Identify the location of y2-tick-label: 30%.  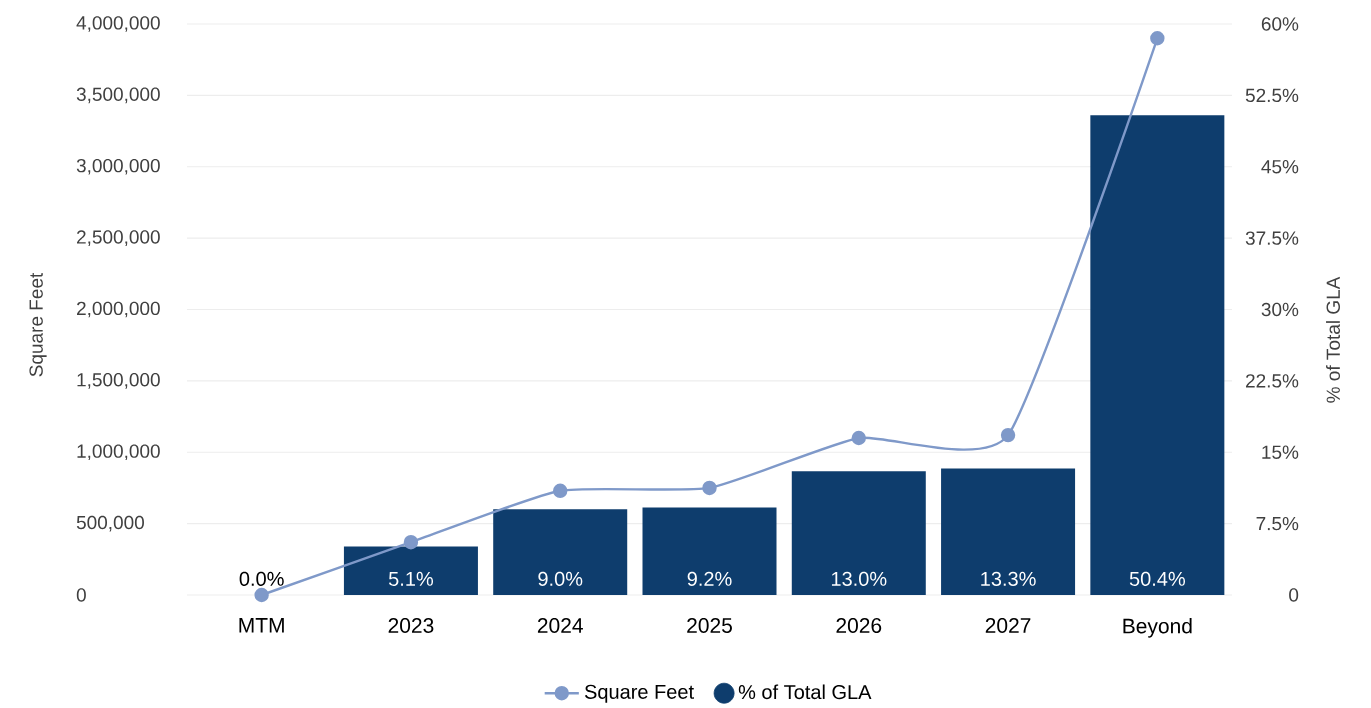
(1280, 309).